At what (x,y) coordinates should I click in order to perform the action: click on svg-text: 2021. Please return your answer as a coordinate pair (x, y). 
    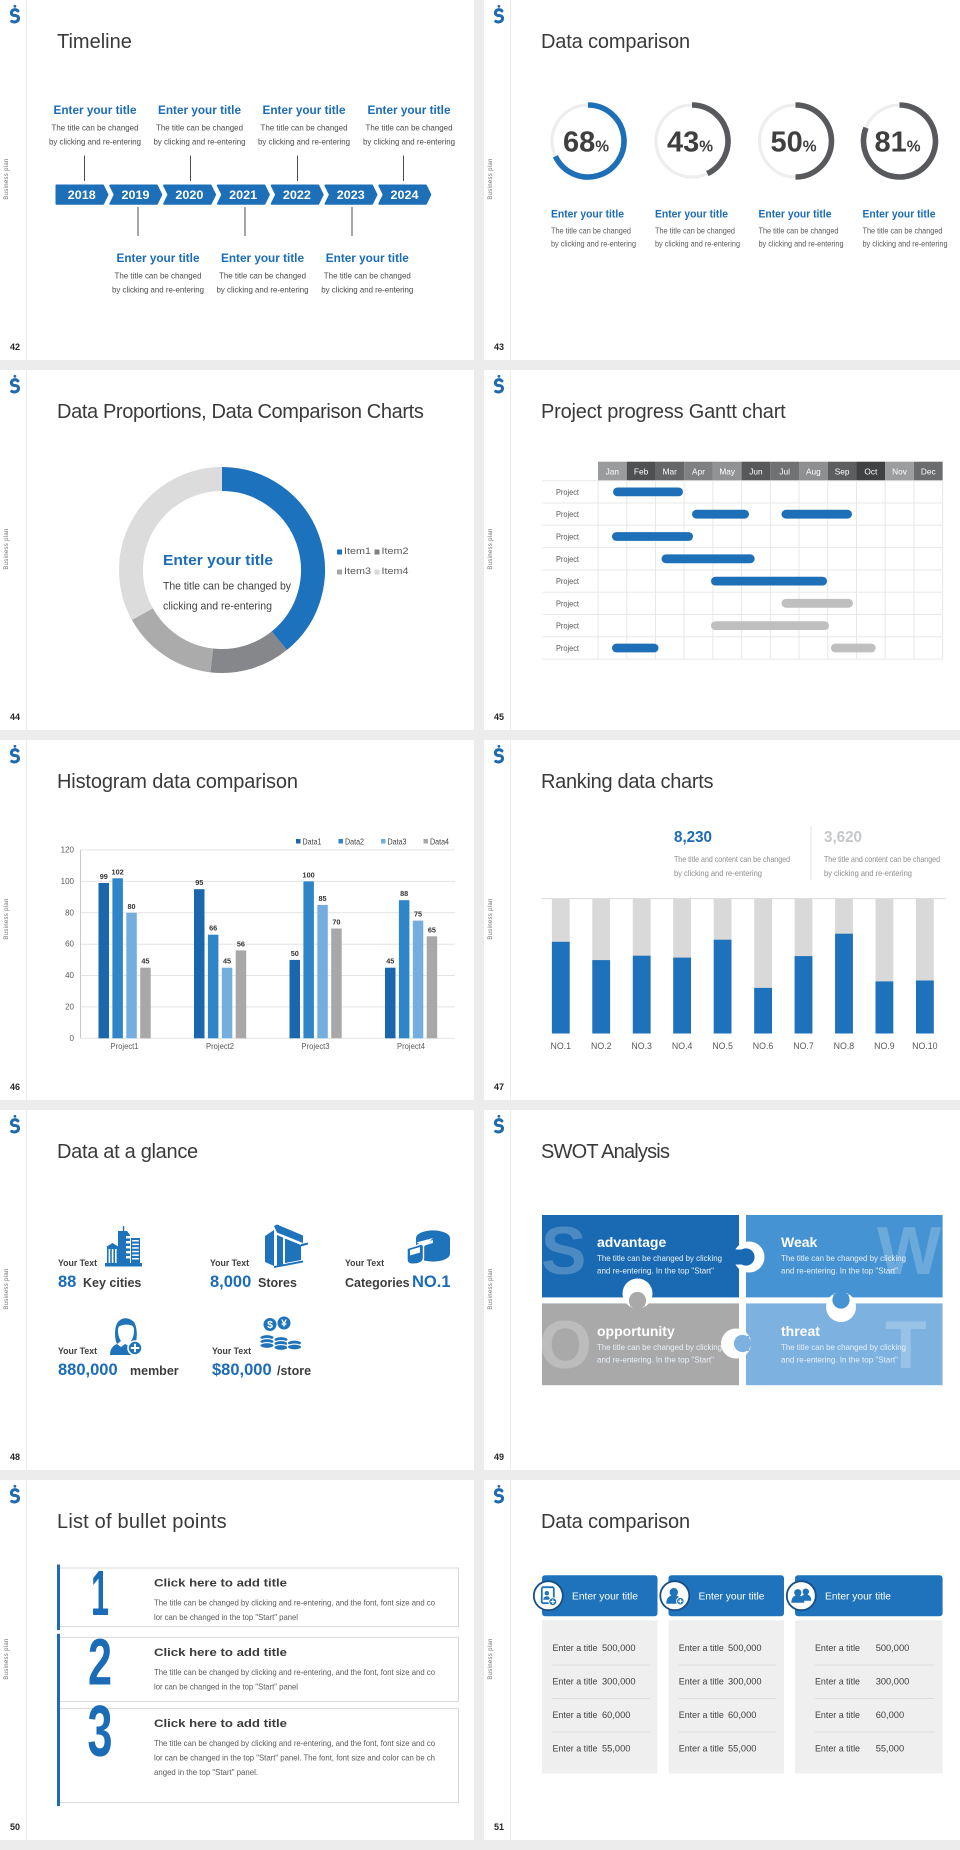
    Looking at the image, I should click on (243, 196).